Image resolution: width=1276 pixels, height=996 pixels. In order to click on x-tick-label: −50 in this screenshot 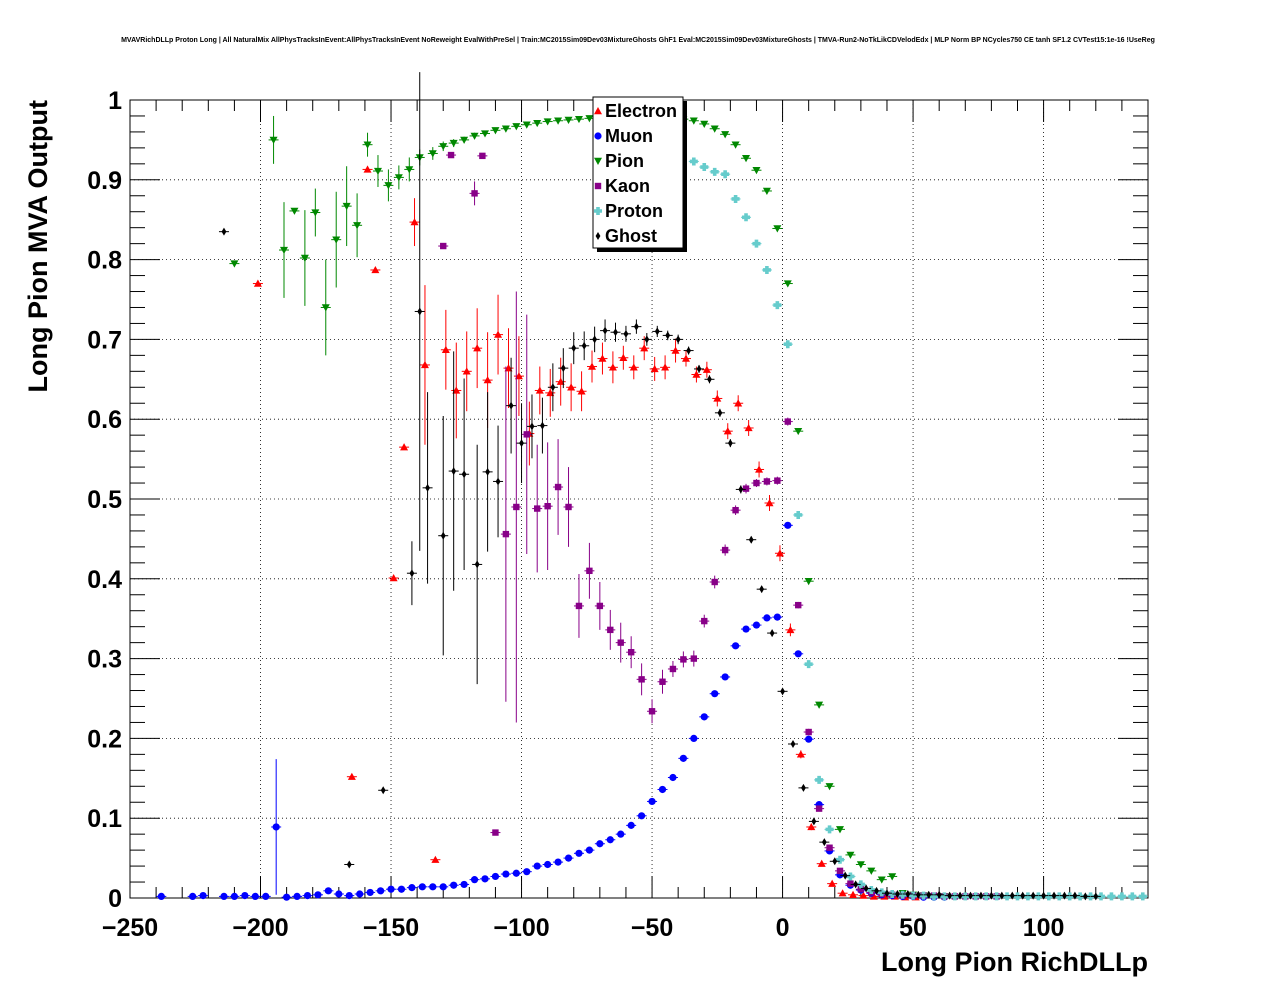, I will do `click(652, 928)`.